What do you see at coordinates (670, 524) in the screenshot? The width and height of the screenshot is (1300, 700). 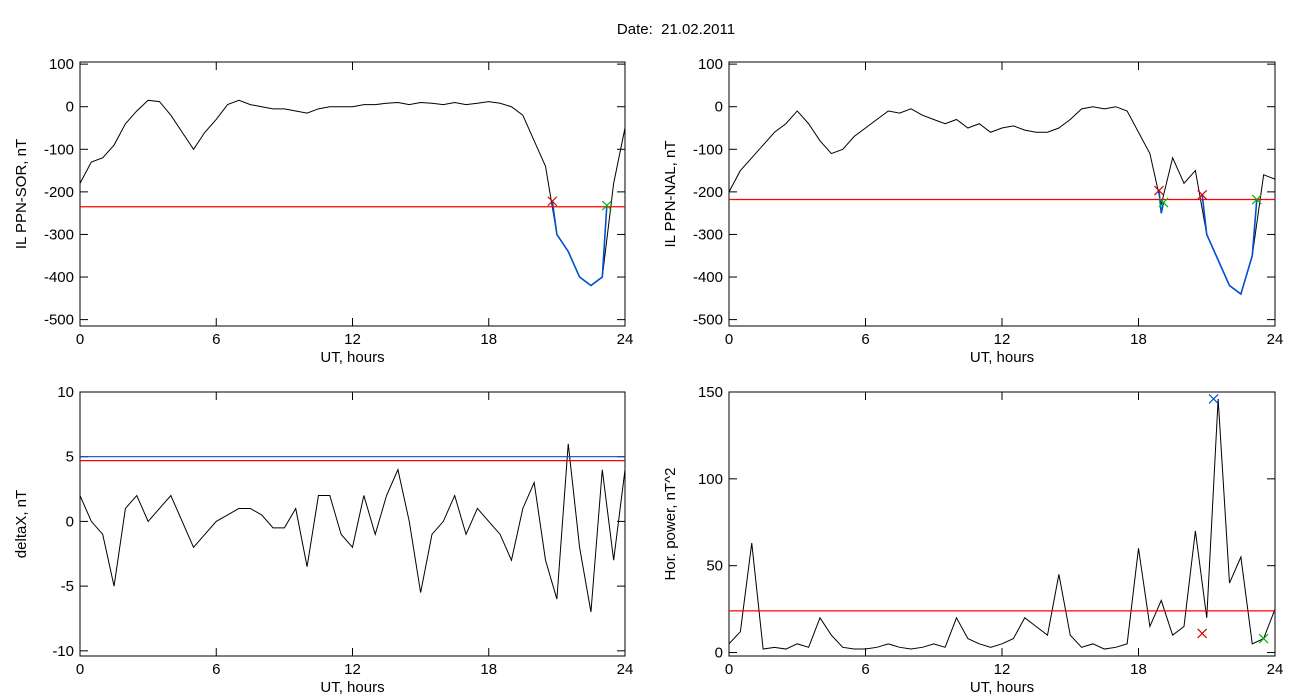 I see `y-axis-label: Hor. power, nT^2` at bounding box center [670, 524].